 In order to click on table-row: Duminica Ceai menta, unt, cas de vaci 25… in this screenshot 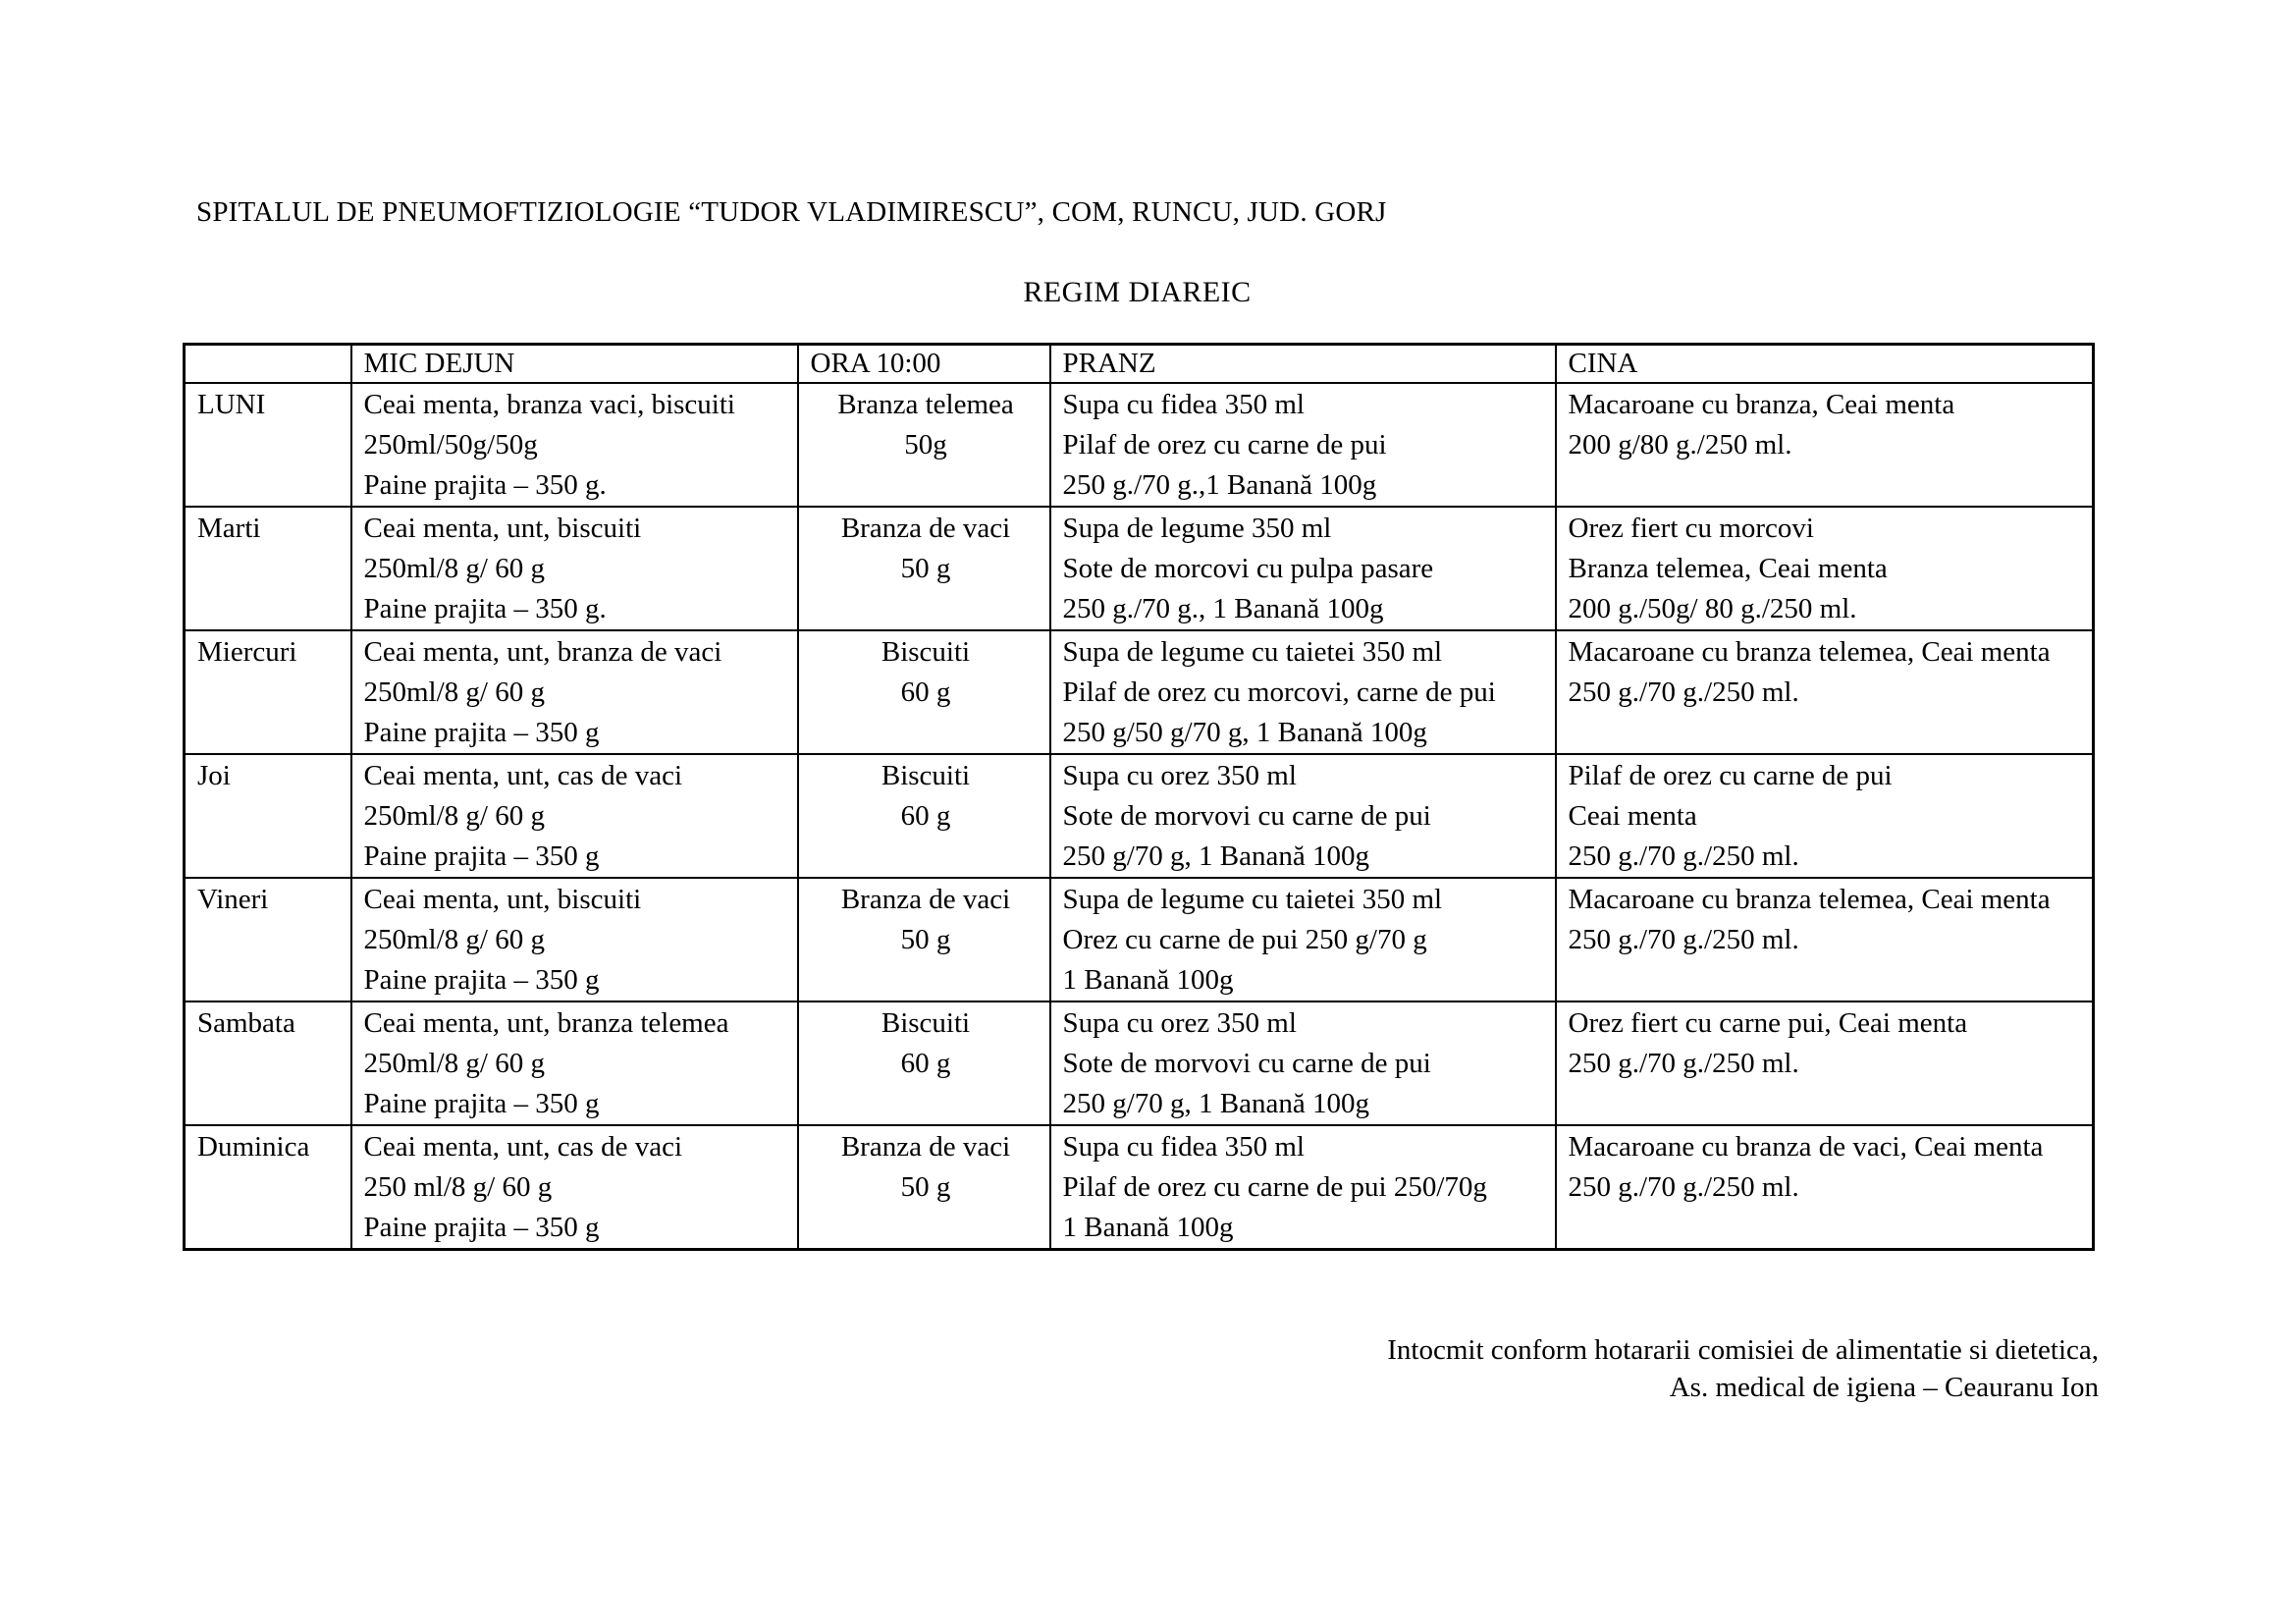, I will do `click(1139, 1186)`.